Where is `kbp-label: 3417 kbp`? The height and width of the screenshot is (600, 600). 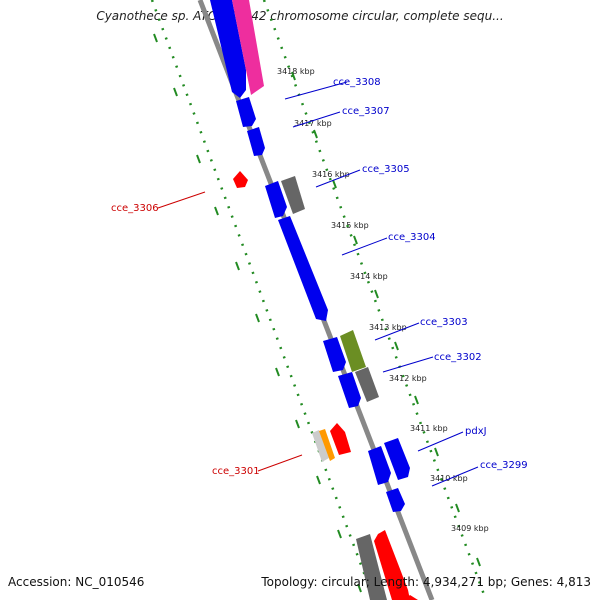
kbp-label: 3417 kbp is located at coordinates (313, 123).